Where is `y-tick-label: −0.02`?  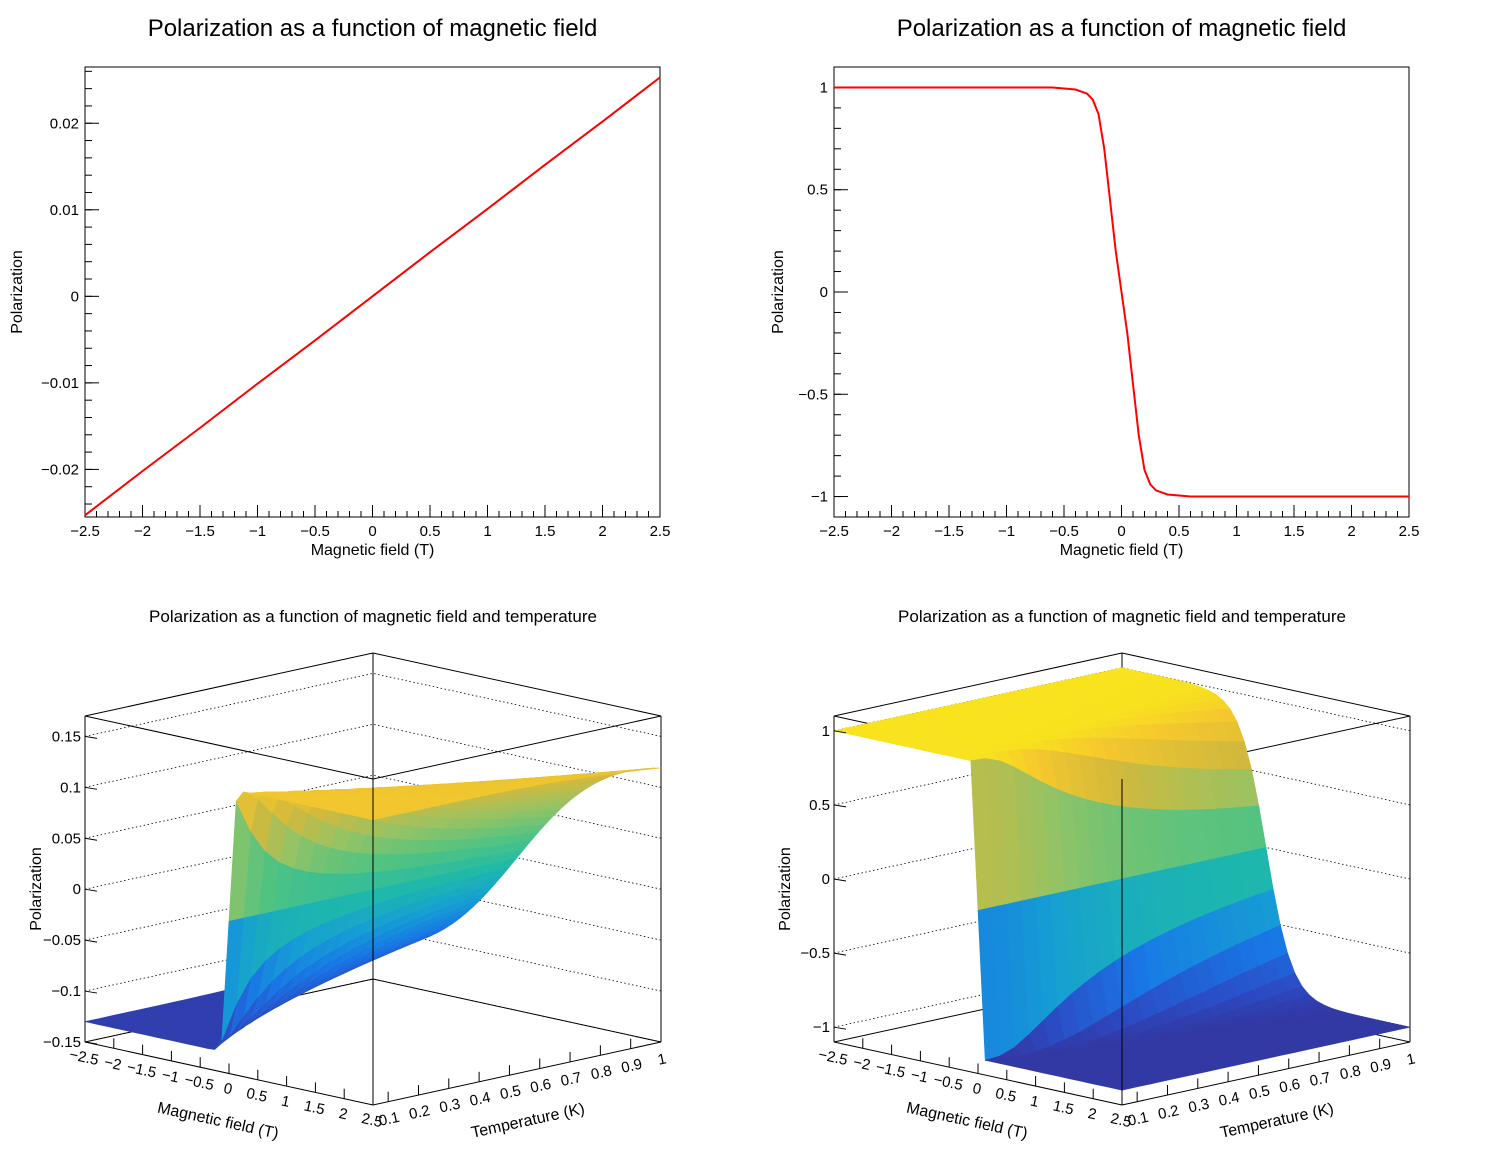 y-tick-label: −0.02 is located at coordinates (60, 469).